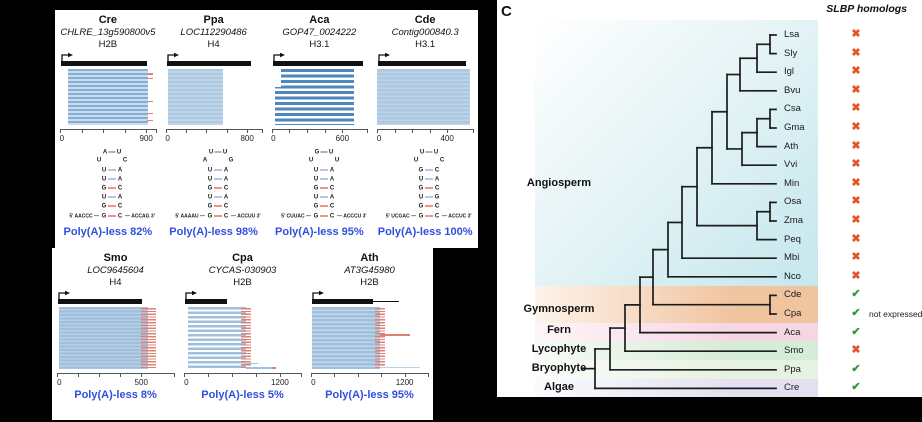  What do you see at coordinates (559, 387) in the screenshot?
I see `group-label-algae: Algae` at bounding box center [559, 387].